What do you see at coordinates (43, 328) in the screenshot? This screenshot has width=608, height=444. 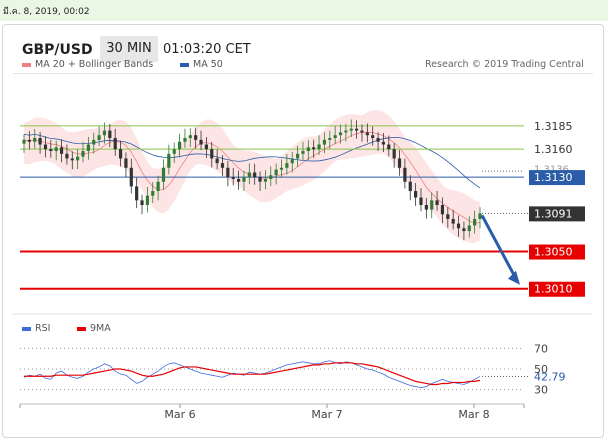 I see `legend-rsi-label: RSI` at bounding box center [43, 328].